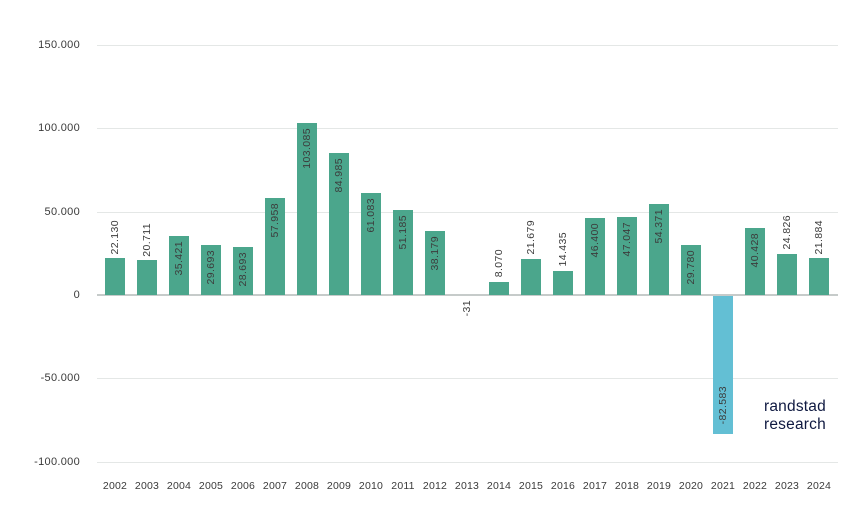  I want to click on bar-value-label: 51.185, so click(402, 232).